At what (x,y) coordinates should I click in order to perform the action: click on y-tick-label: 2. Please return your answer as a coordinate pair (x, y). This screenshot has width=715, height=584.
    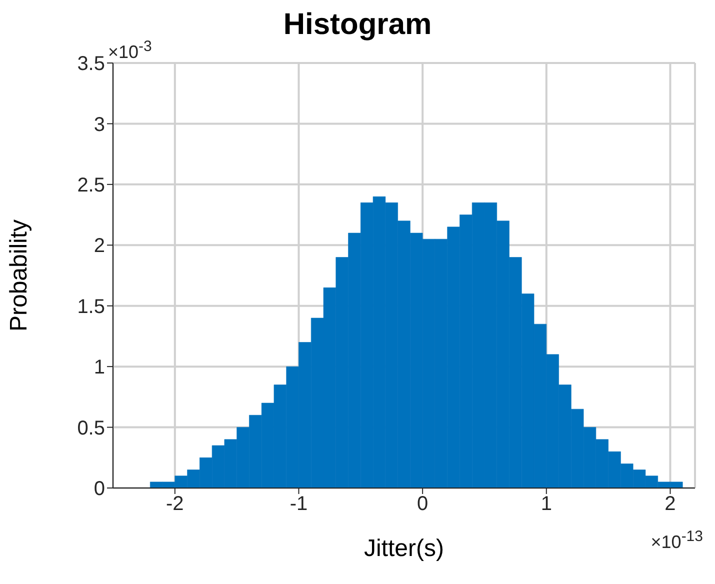
    Looking at the image, I should click on (99, 246).